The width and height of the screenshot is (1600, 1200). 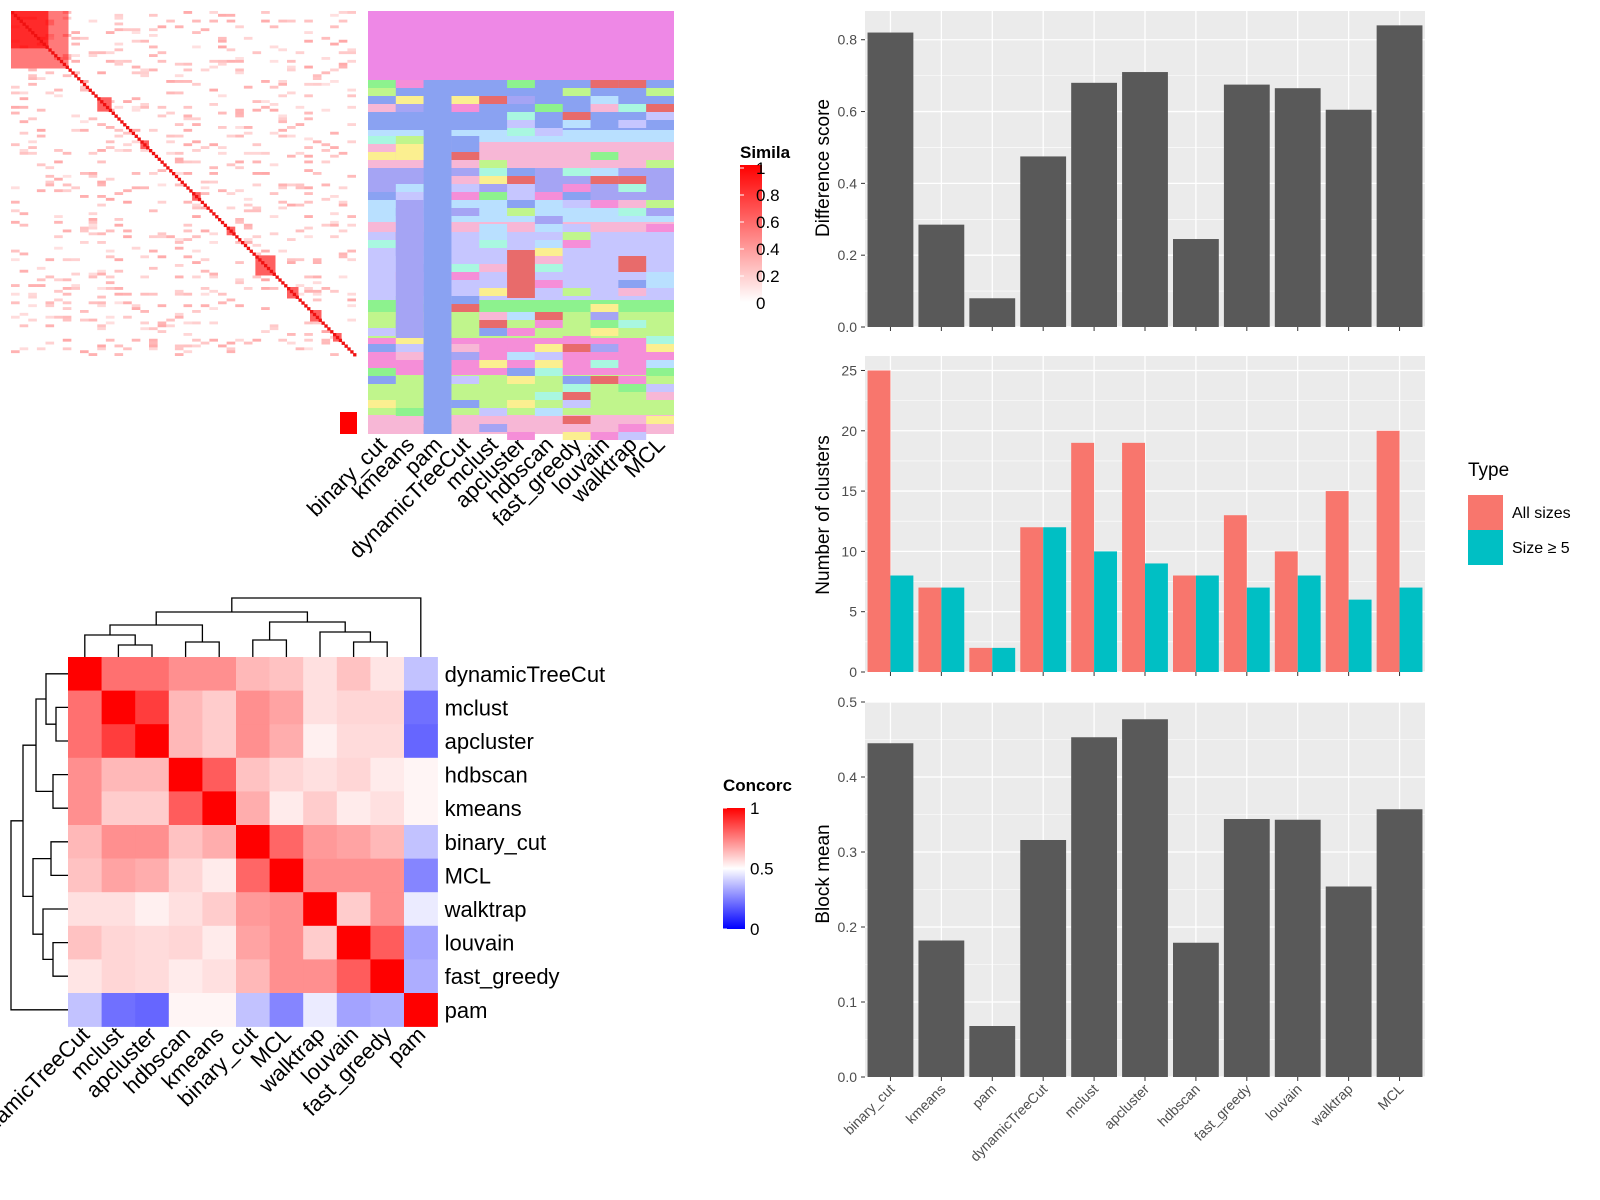 I want to click on similarity-legend-tick-label: 0.4, so click(x=768, y=249).